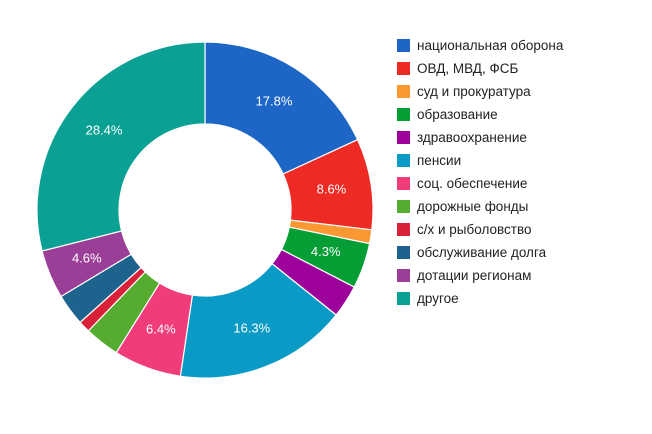  Describe the element at coordinates (490, 45) in the screenshot. I see `legend-label: национальная оборона` at that location.